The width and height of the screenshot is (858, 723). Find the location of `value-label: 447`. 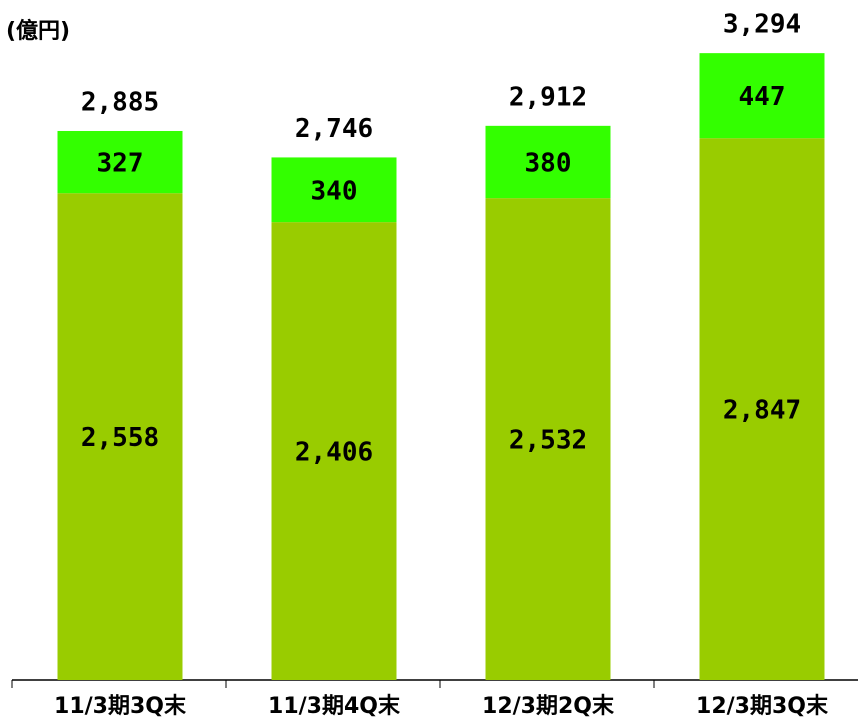

value-label: 447 is located at coordinates (762, 97).